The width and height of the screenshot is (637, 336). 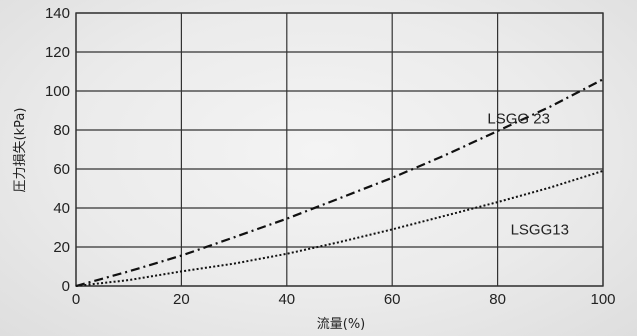 I want to click on y-tick-label: 120, so click(x=57, y=52).